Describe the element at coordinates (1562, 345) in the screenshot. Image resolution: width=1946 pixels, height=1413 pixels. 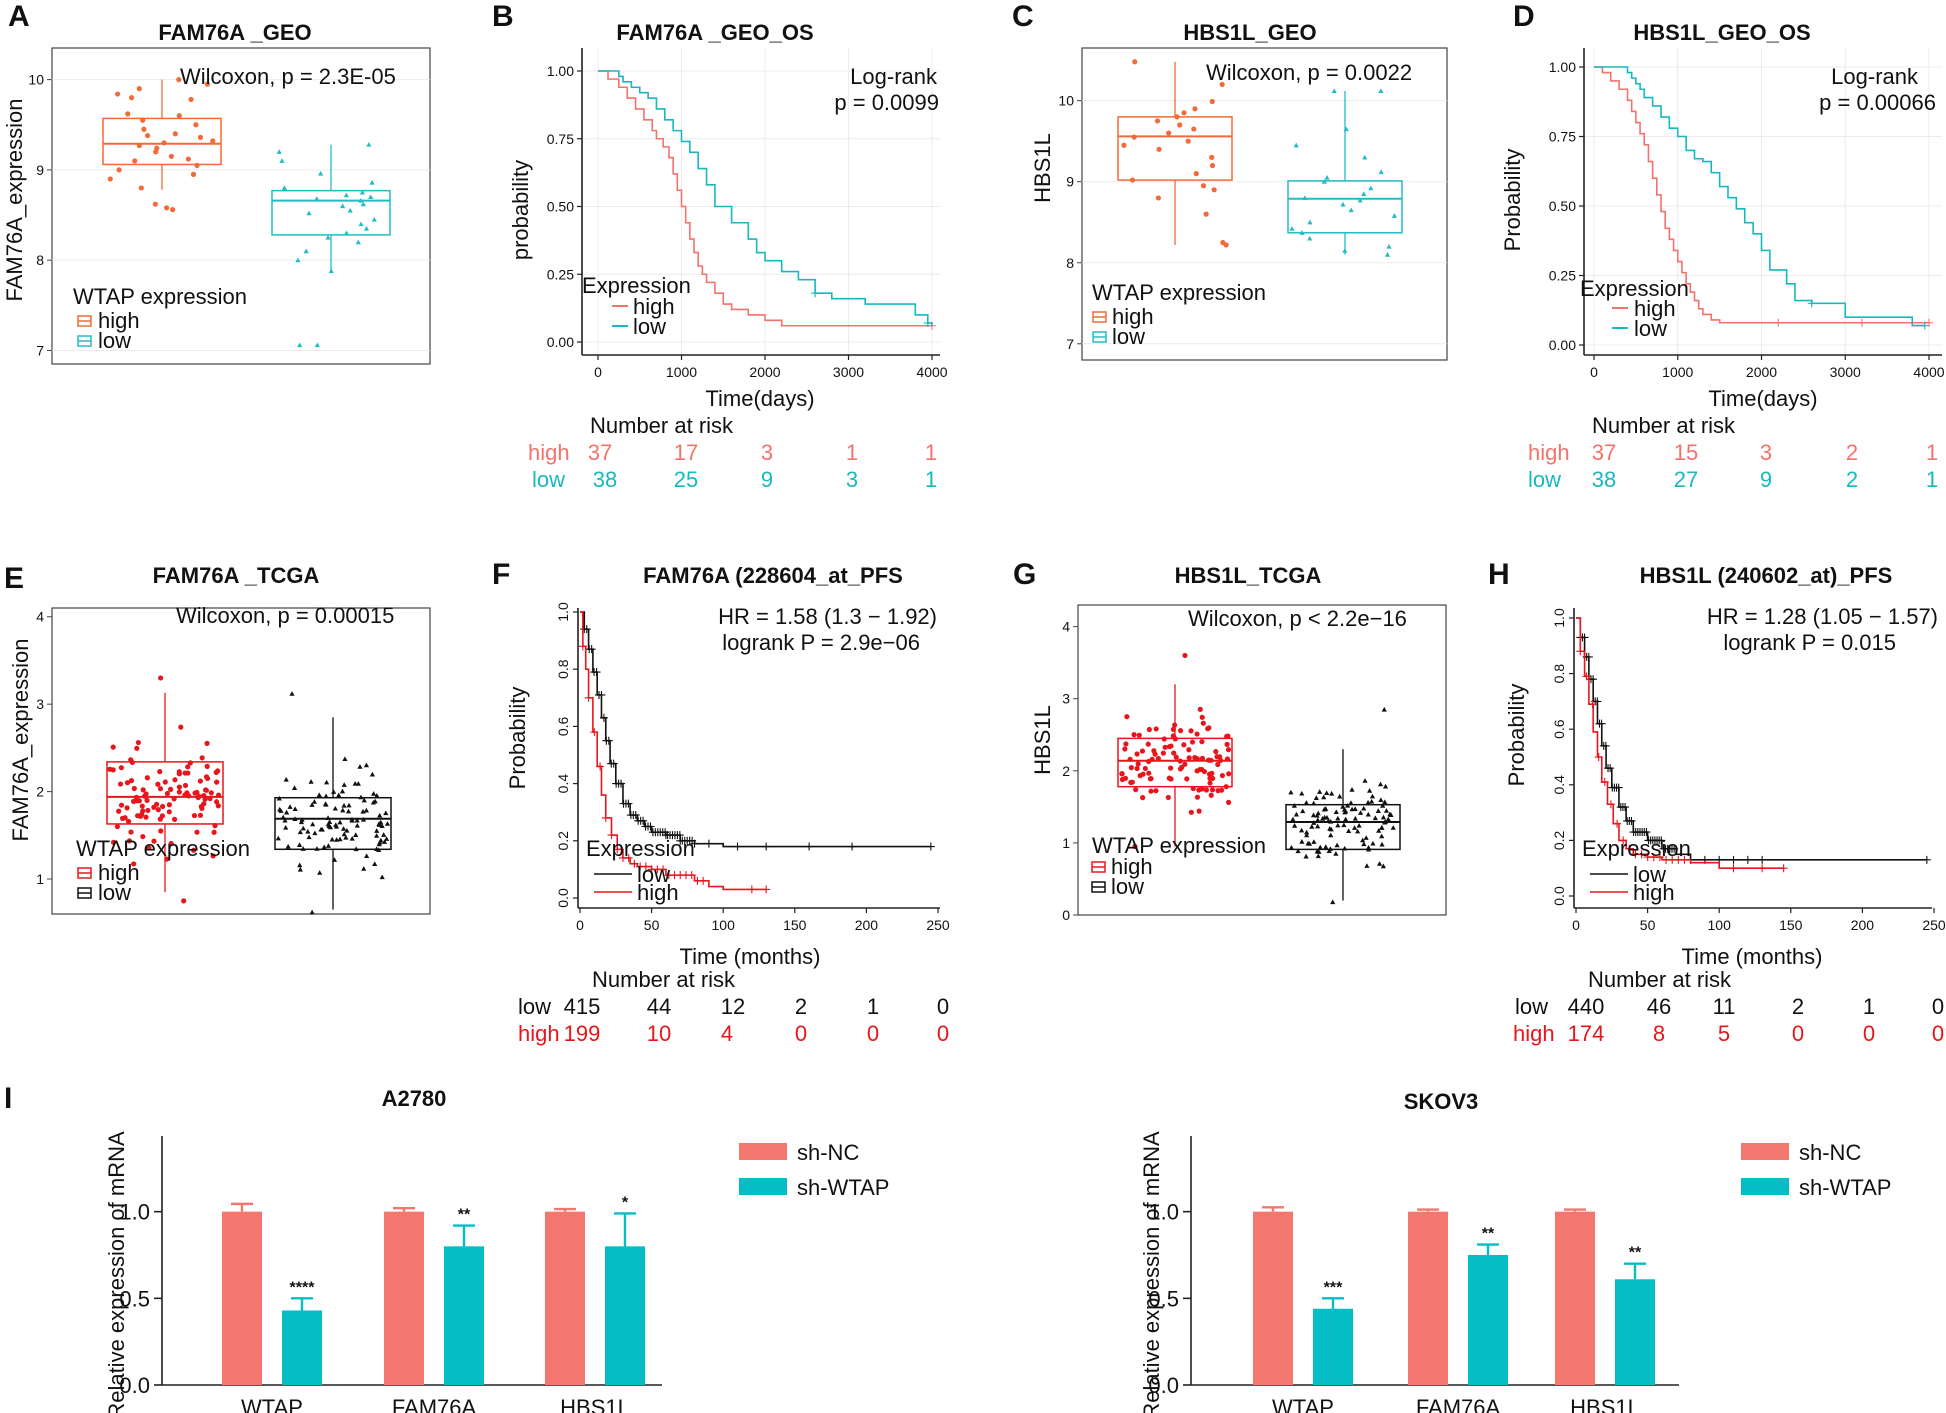
I see `y-tick-label: 0.00` at that location.